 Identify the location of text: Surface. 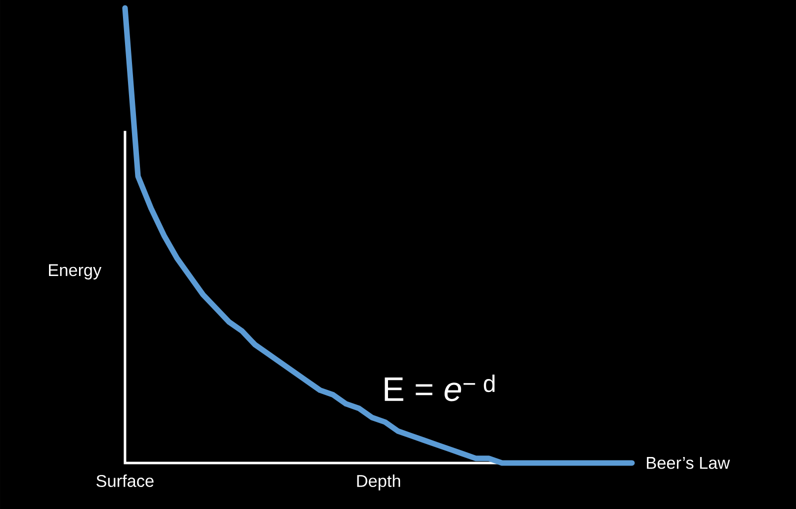
(125, 480).